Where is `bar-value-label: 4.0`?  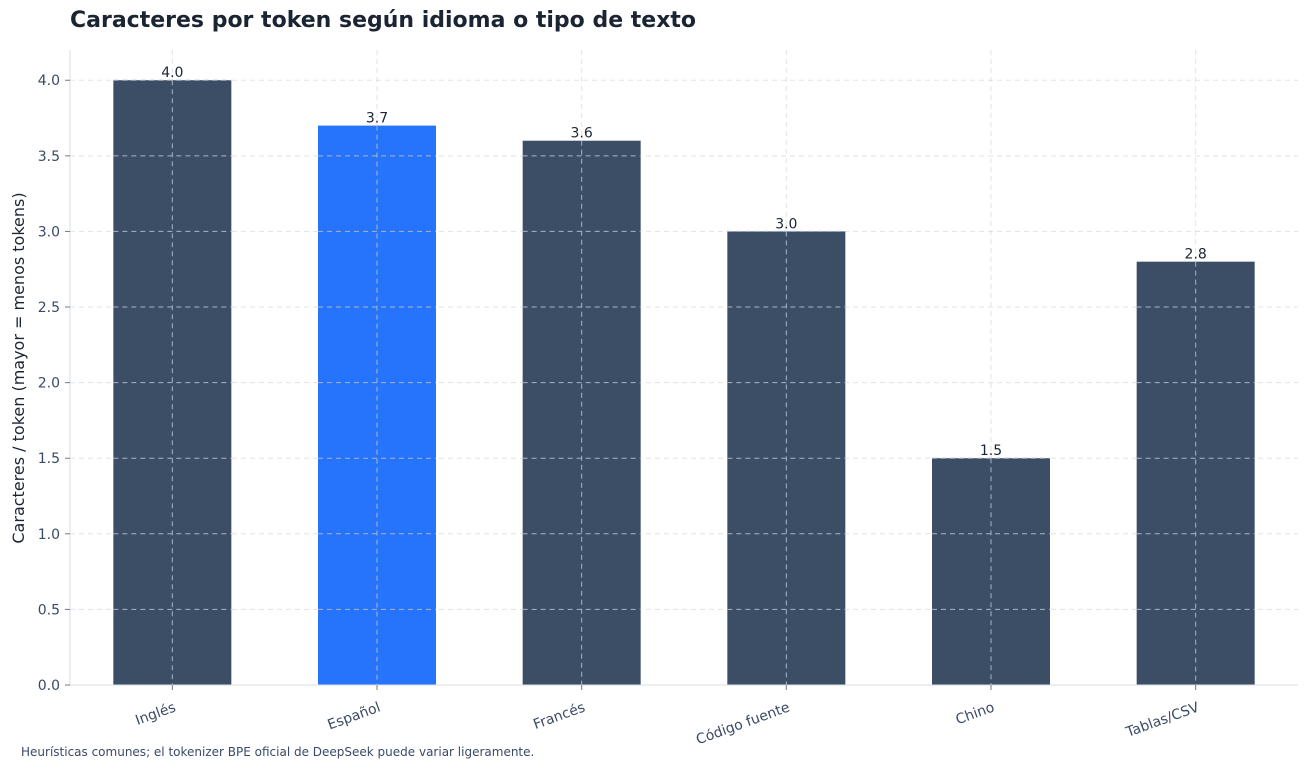 bar-value-label: 4.0 is located at coordinates (172, 73).